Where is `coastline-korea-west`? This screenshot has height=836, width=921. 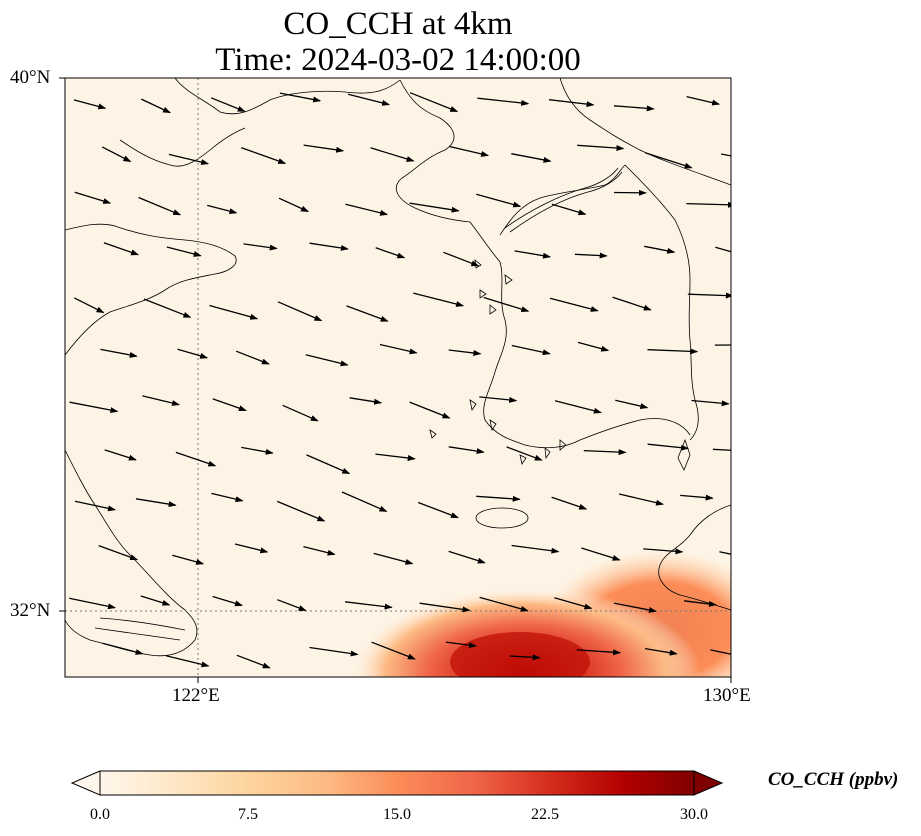 coastline-korea-west is located at coordinates (580, 335).